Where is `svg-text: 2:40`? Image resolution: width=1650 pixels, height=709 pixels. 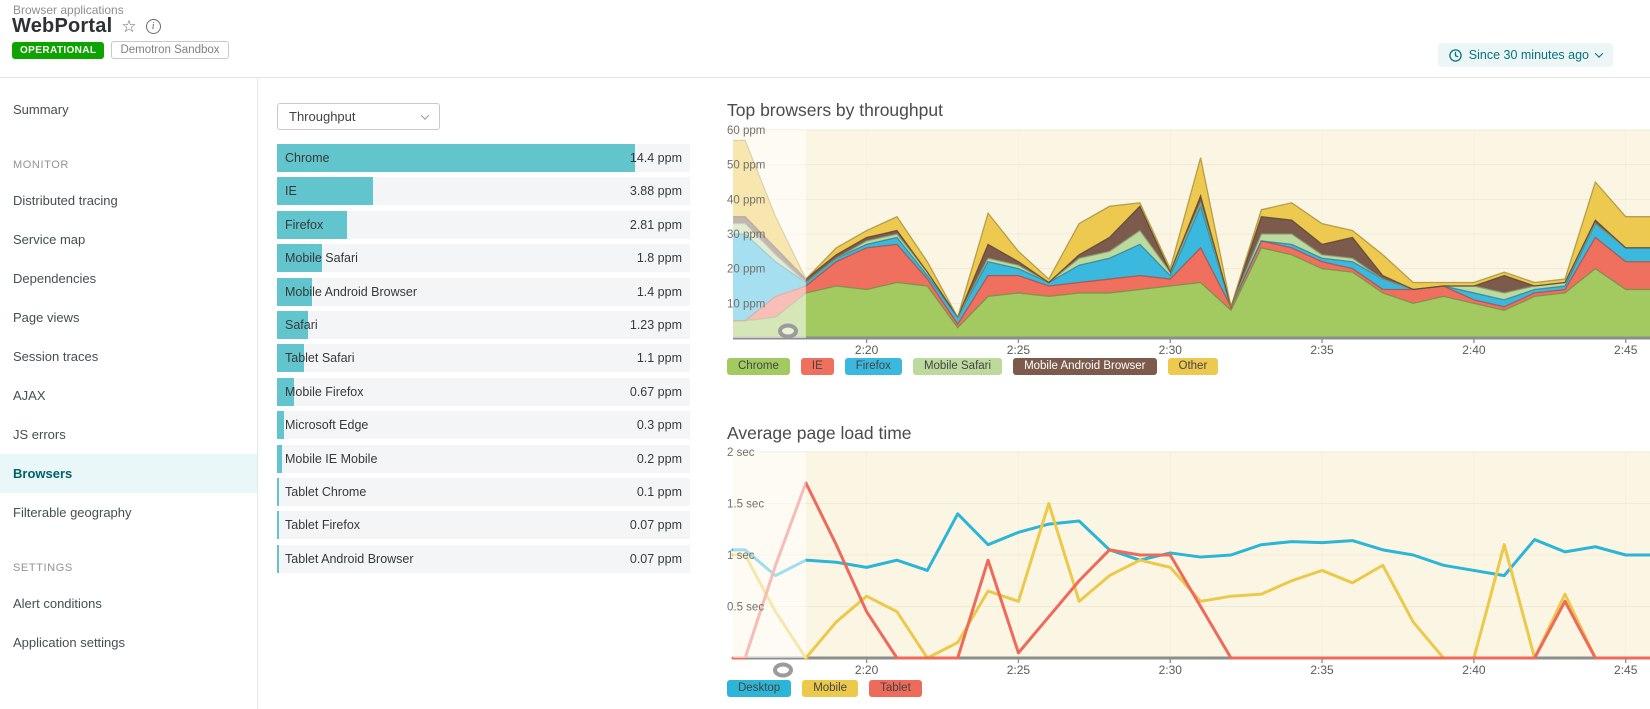 svg-text: 2:40 is located at coordinates (1474, 670).